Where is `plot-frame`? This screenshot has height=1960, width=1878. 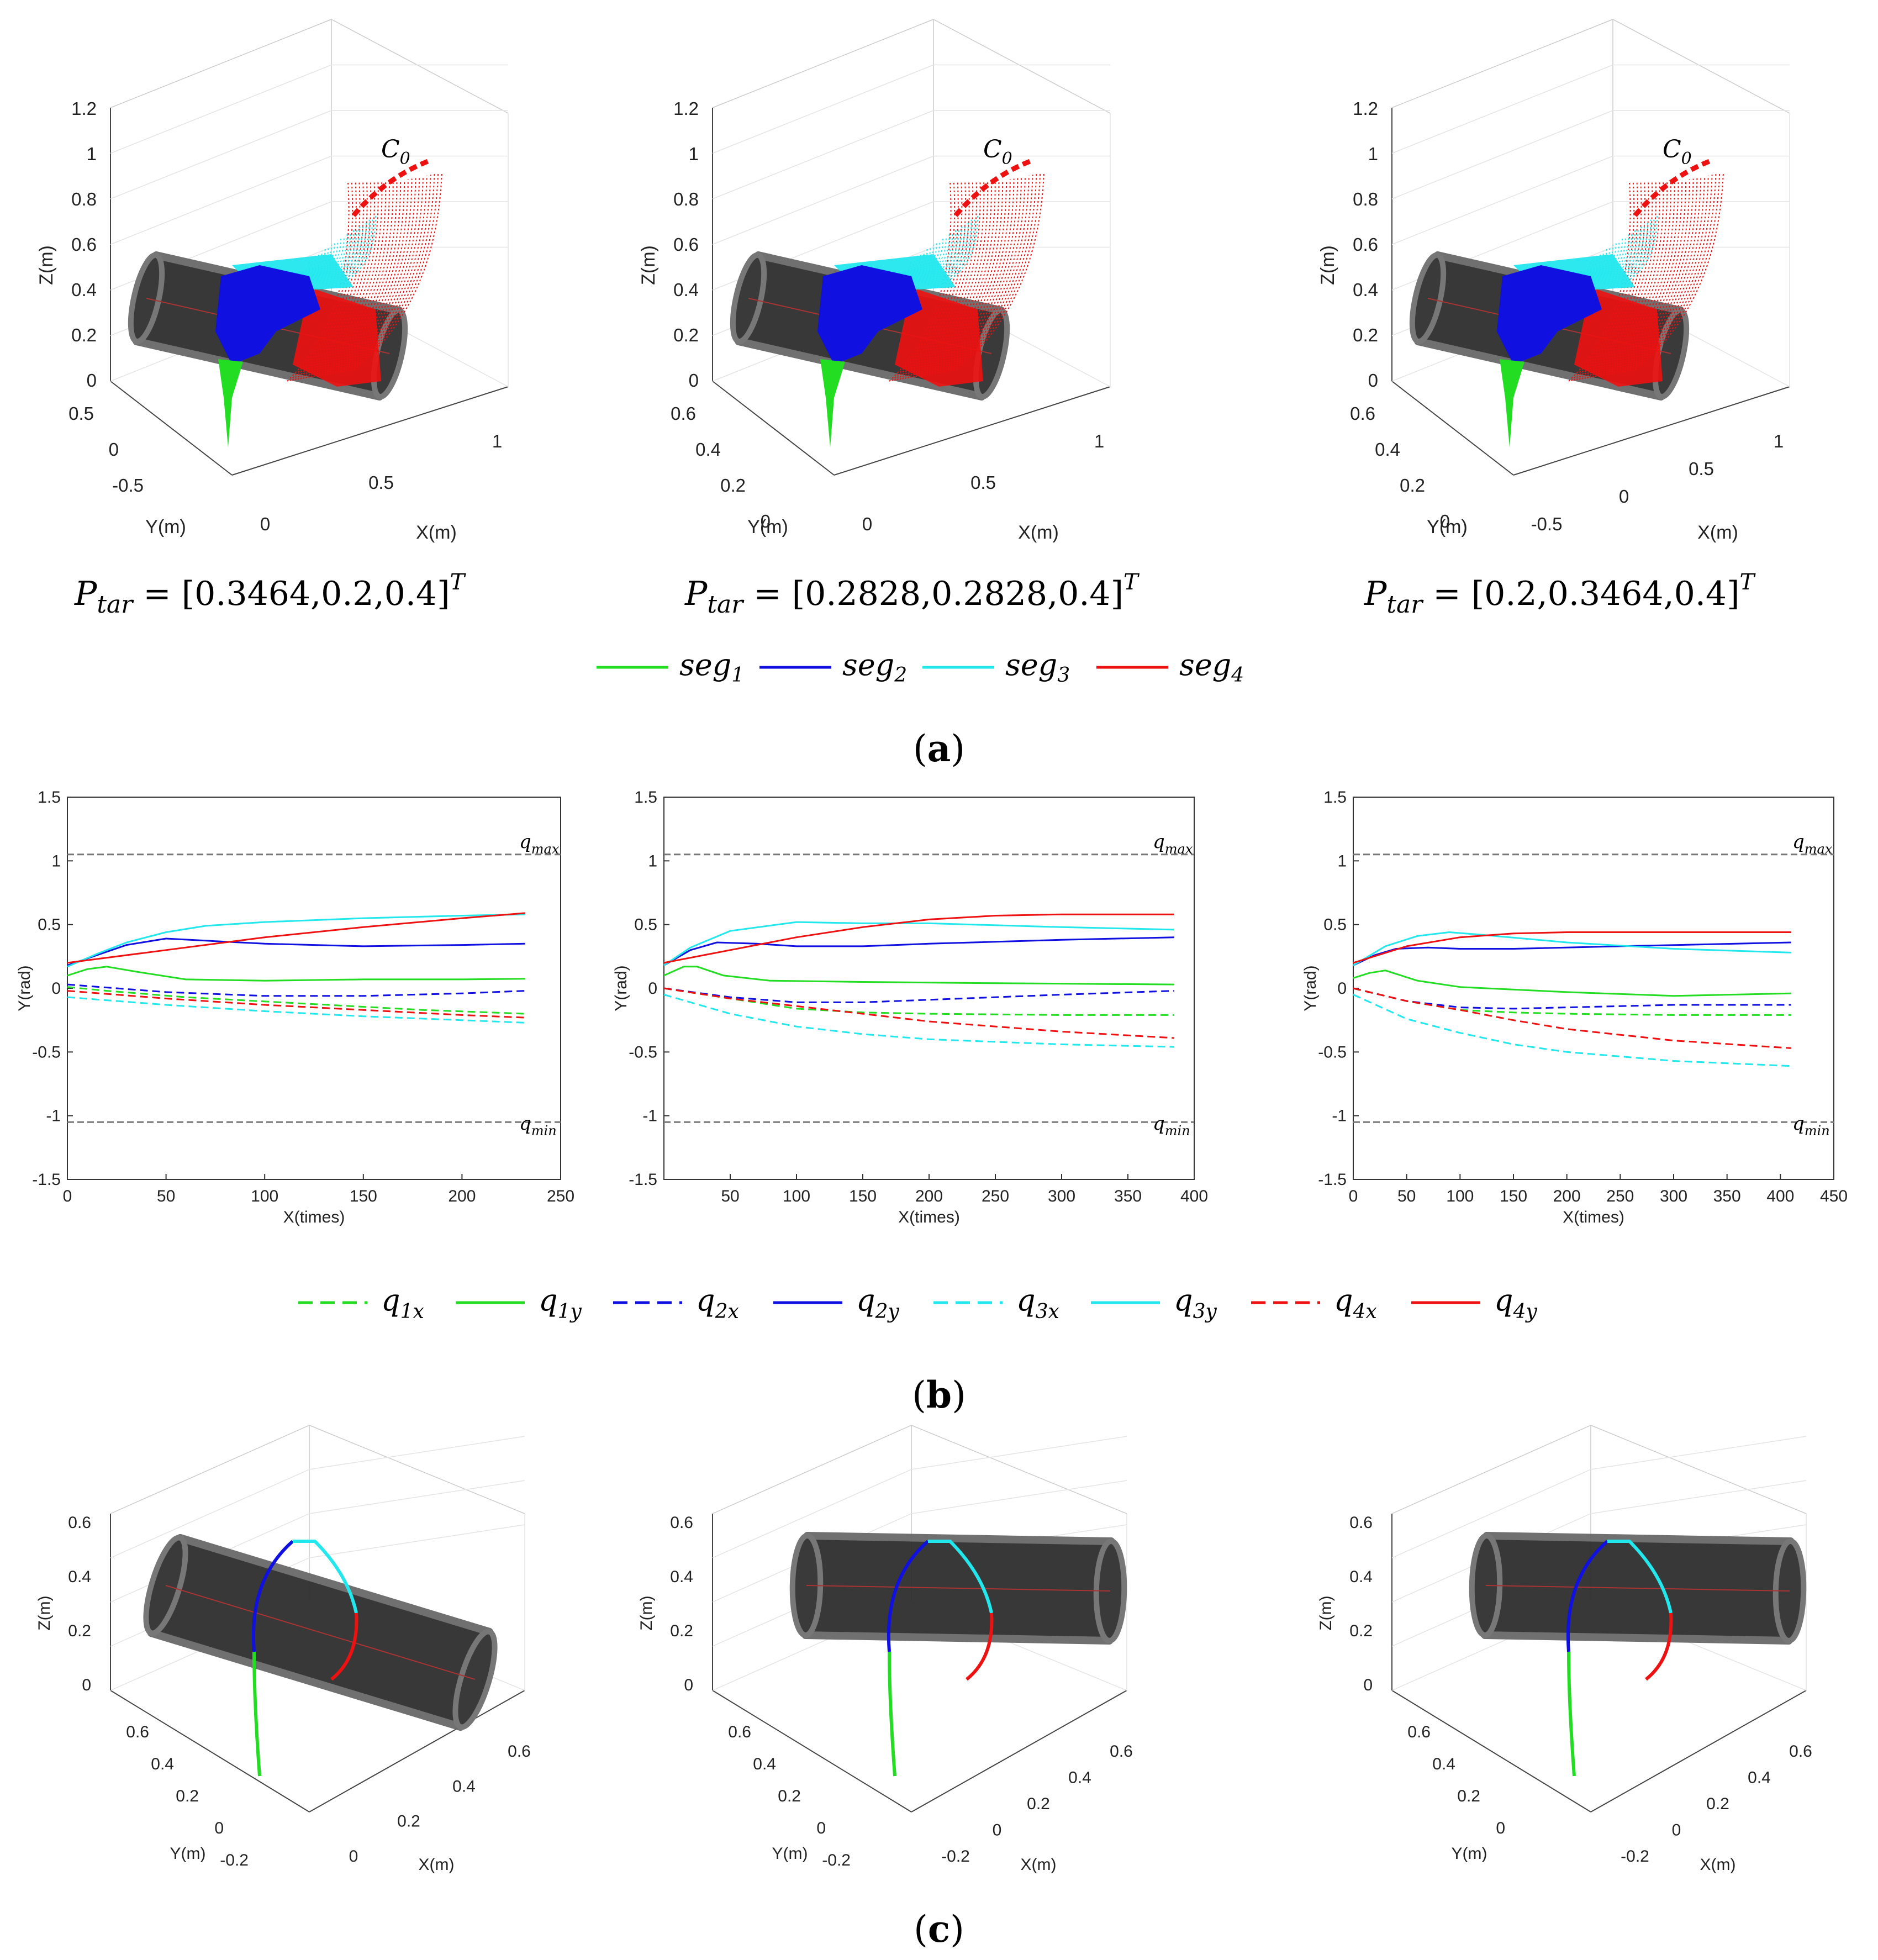 plot-frame is located at coordinates (314, 988).